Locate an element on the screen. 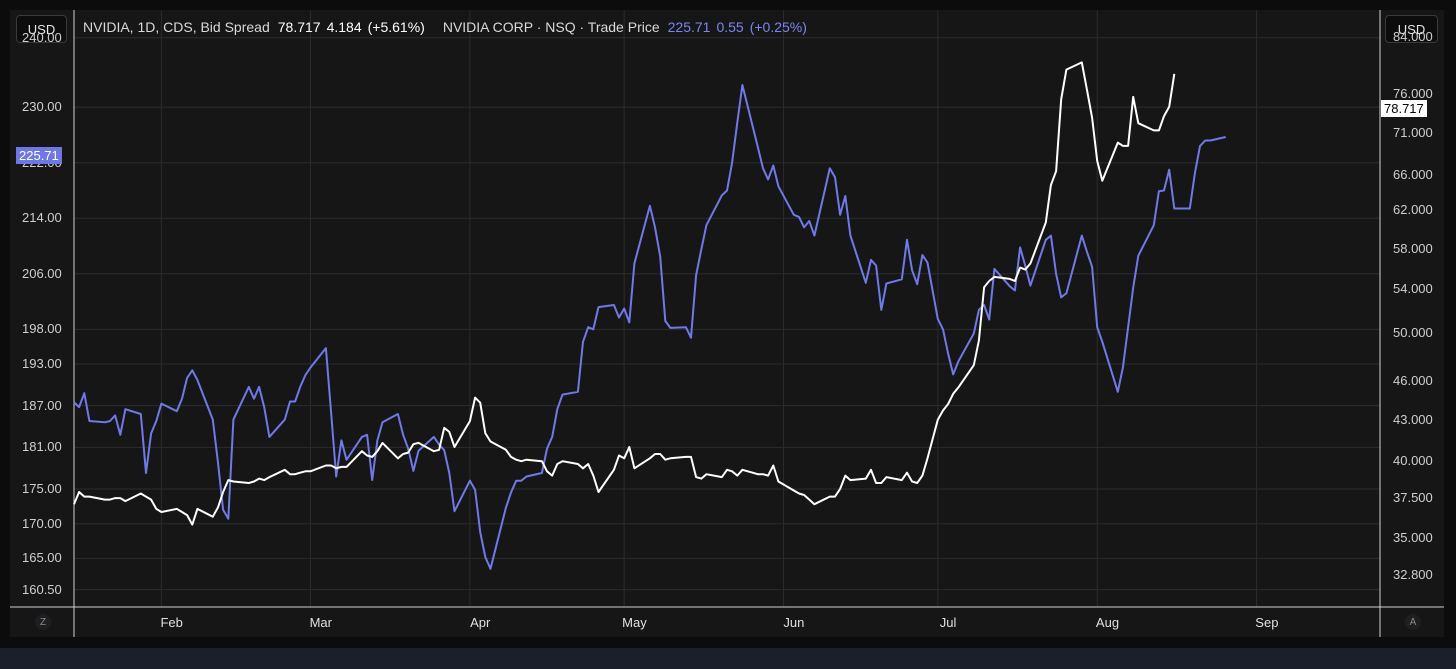  y-left-tick-label: 214.00 is located at coordinates (42, 218).